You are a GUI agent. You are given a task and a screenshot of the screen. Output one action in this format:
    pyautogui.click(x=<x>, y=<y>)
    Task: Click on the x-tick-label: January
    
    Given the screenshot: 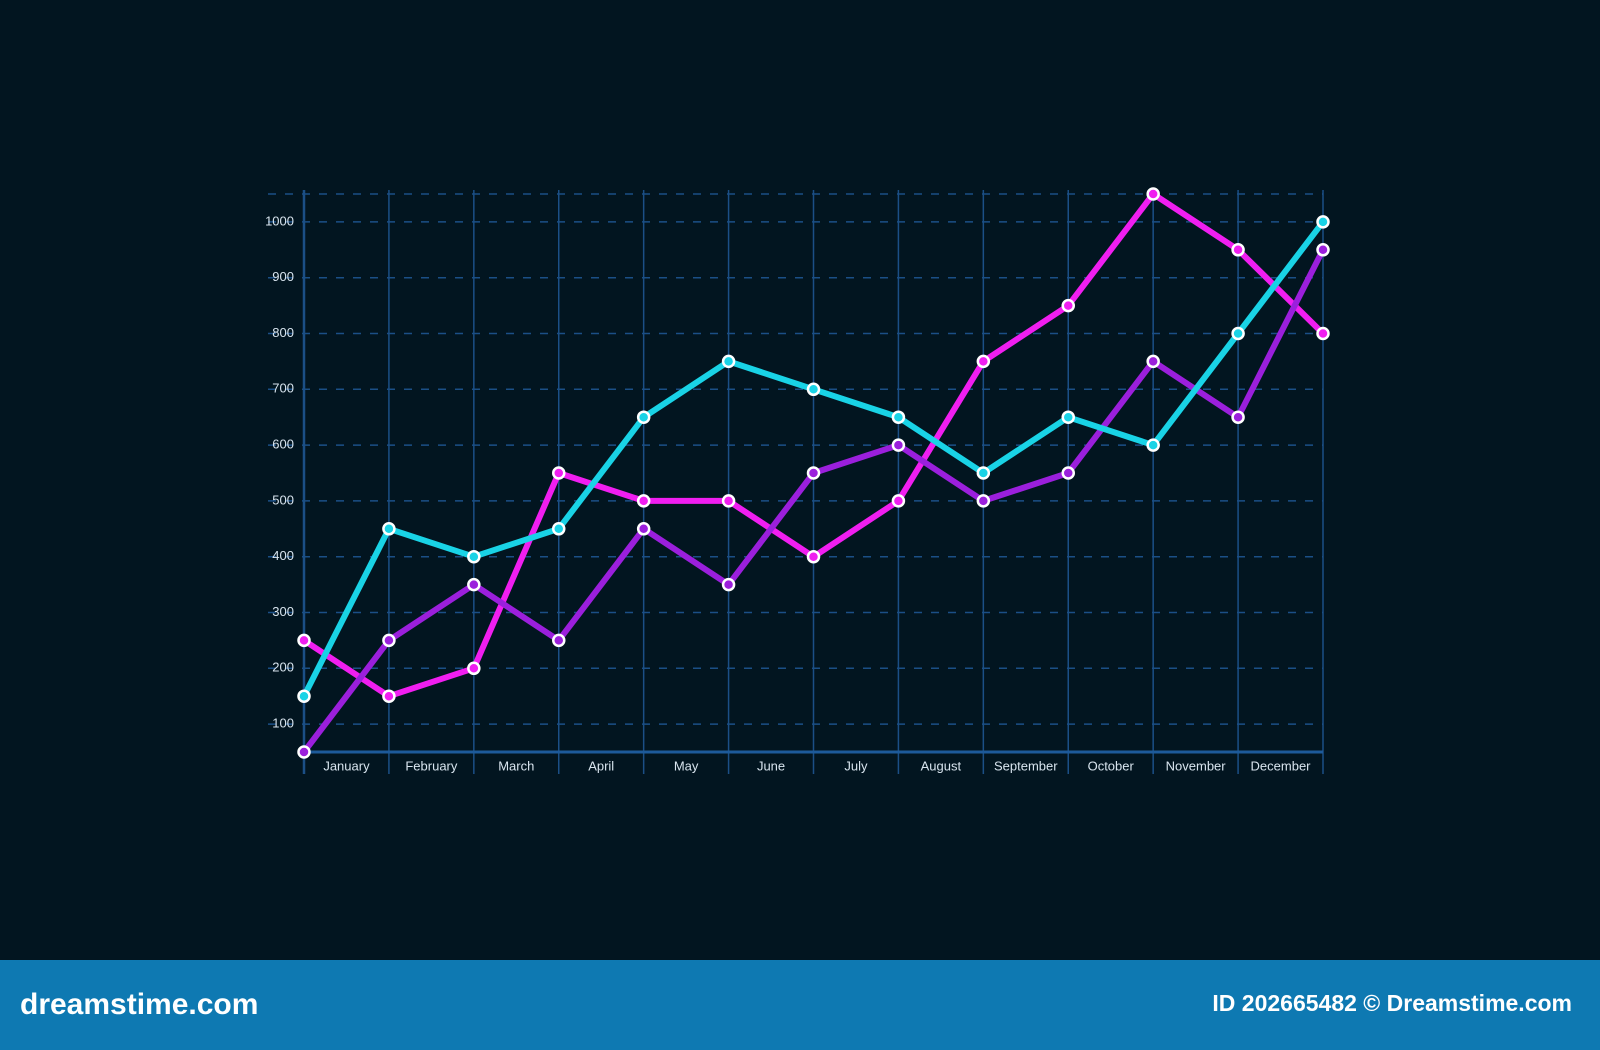 What is the action you would take?
    pyautogui.click(x=346, y=765)
    